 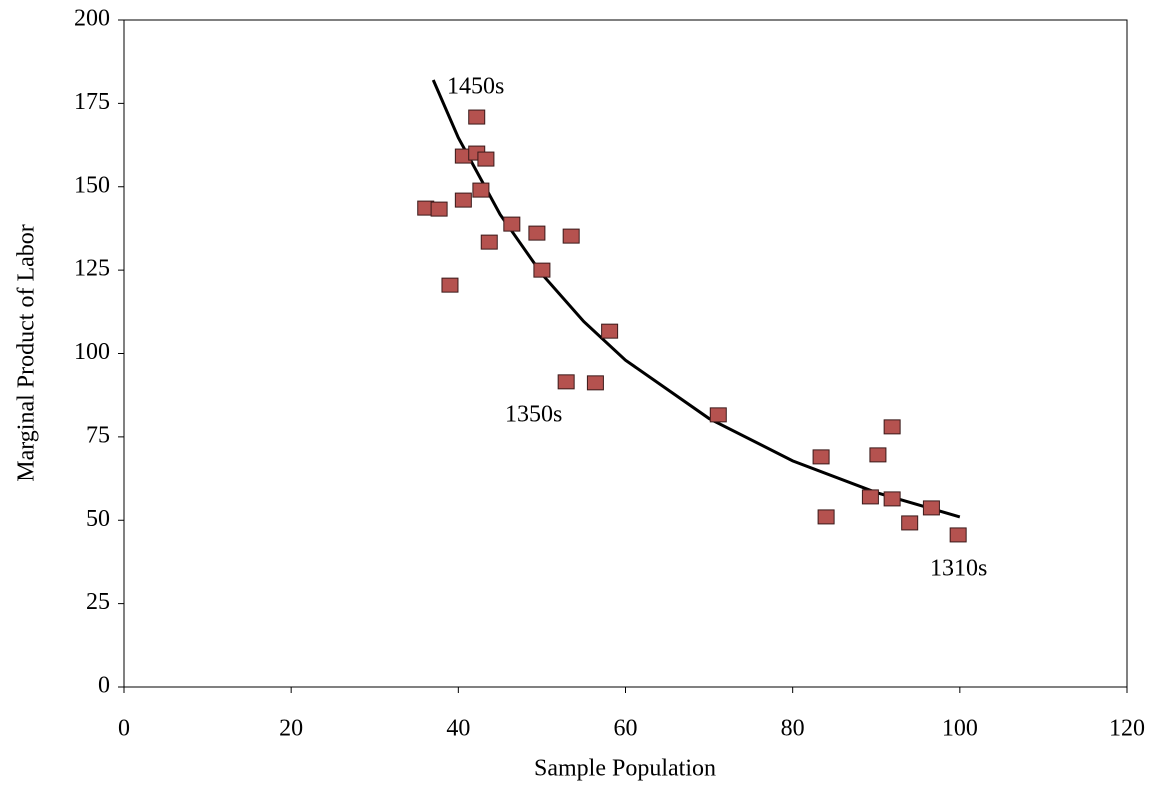 I want to click on annotation: 1450s, so click(x=475, y=87).